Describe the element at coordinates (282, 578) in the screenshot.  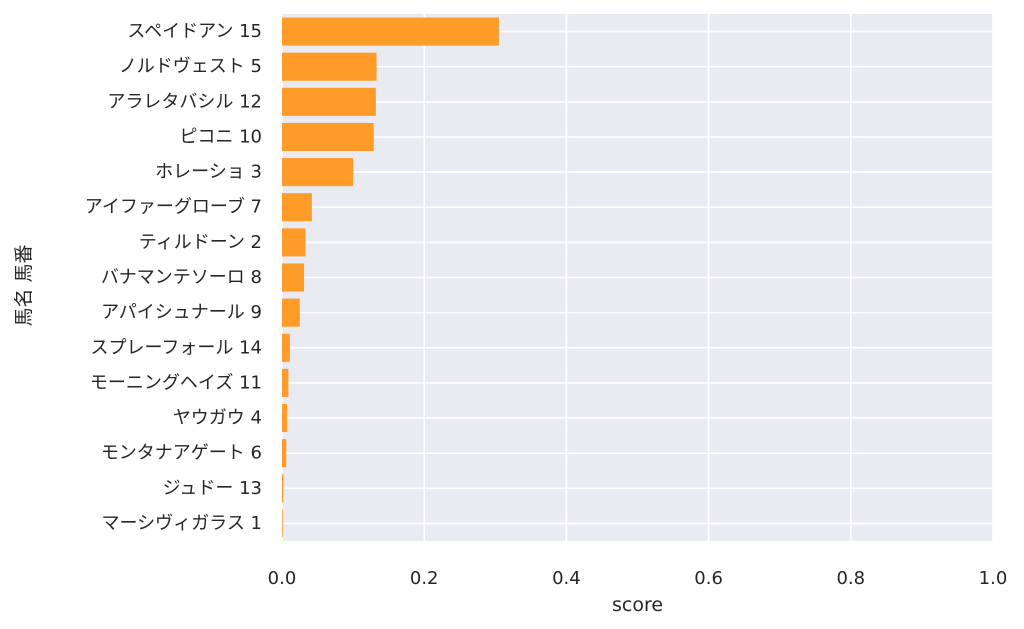
I see `x-tick-label-0: 0.0` at that location.